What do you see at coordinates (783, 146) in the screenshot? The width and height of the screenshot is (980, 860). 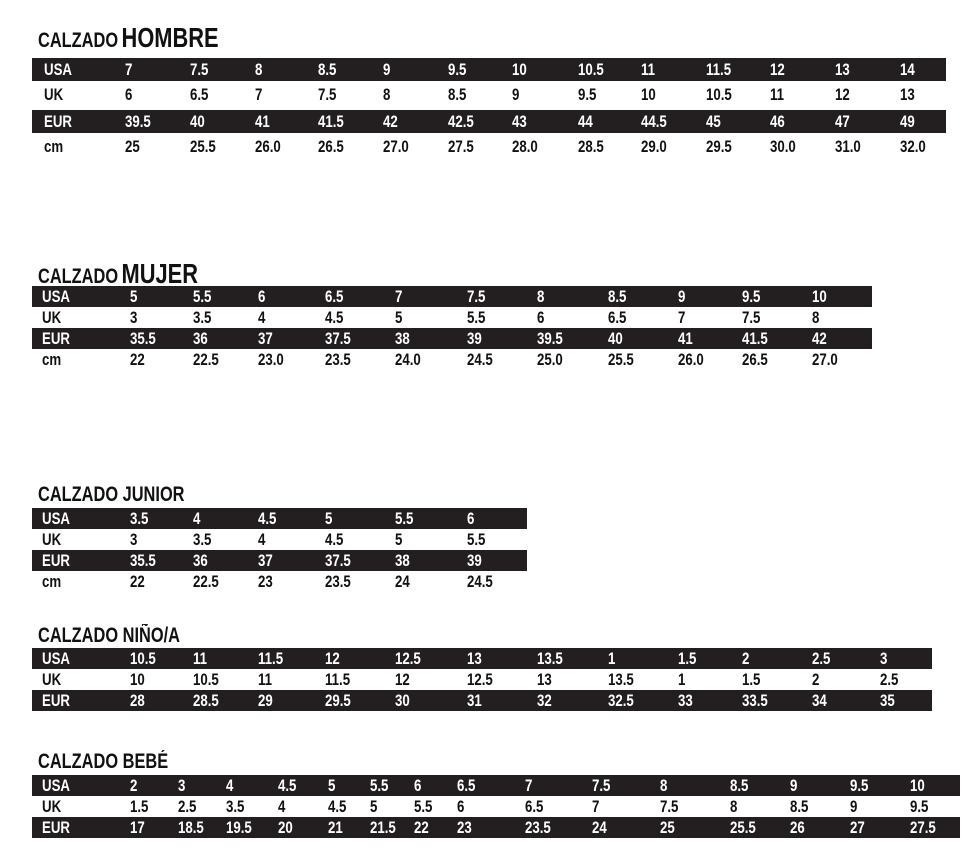 I see `size-cell: 30.0` at bounding box center [783, 146].